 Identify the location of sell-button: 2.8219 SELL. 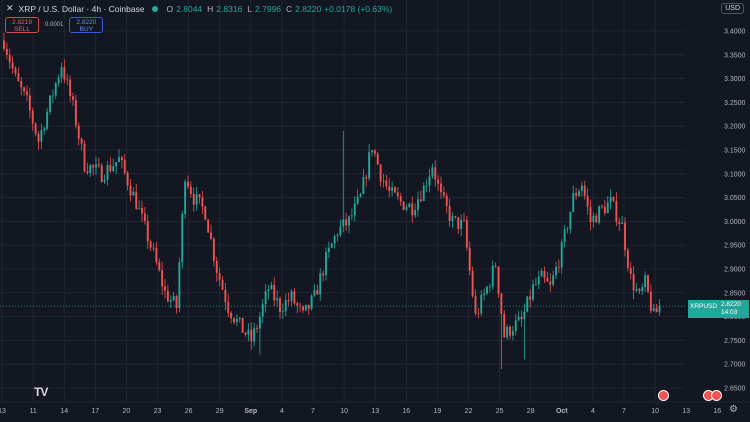
(22, 25).